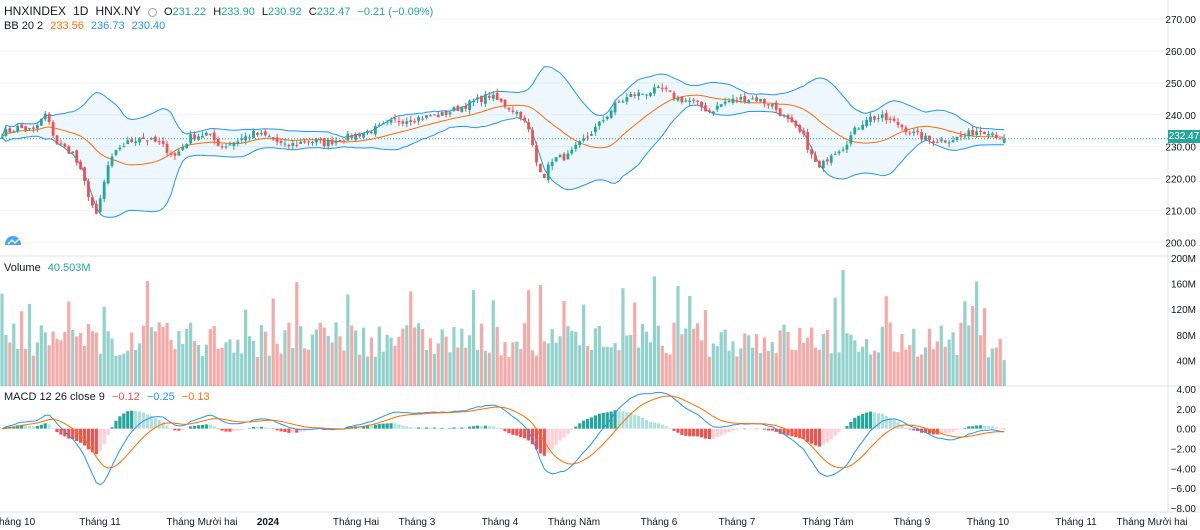 The image size is (1200, 530). I want to click on macd-tick-label: −2.00, so click(1184, 450).